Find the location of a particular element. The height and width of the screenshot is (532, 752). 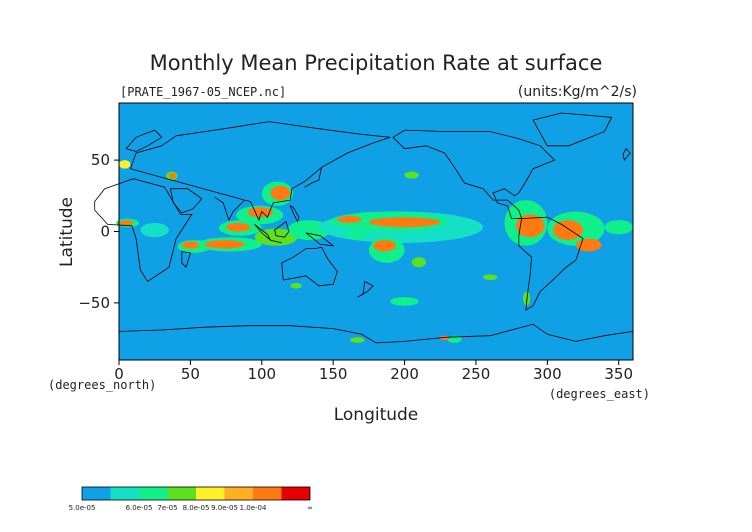

africa-coast is located at coordinates (143, 230).